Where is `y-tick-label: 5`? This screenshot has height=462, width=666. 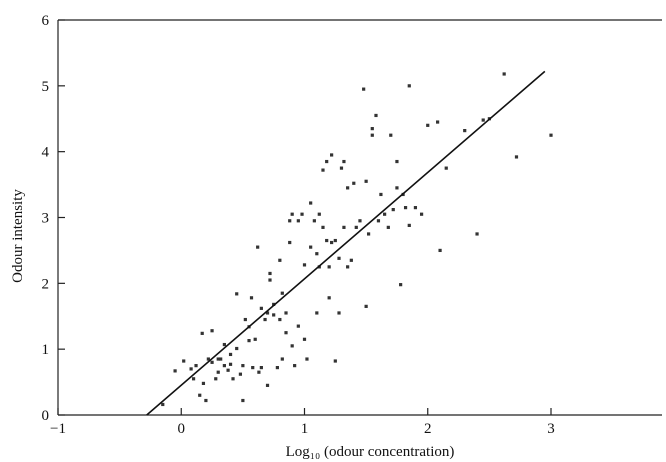 y-tick-label: 5 is located at coordinates (46, 87).